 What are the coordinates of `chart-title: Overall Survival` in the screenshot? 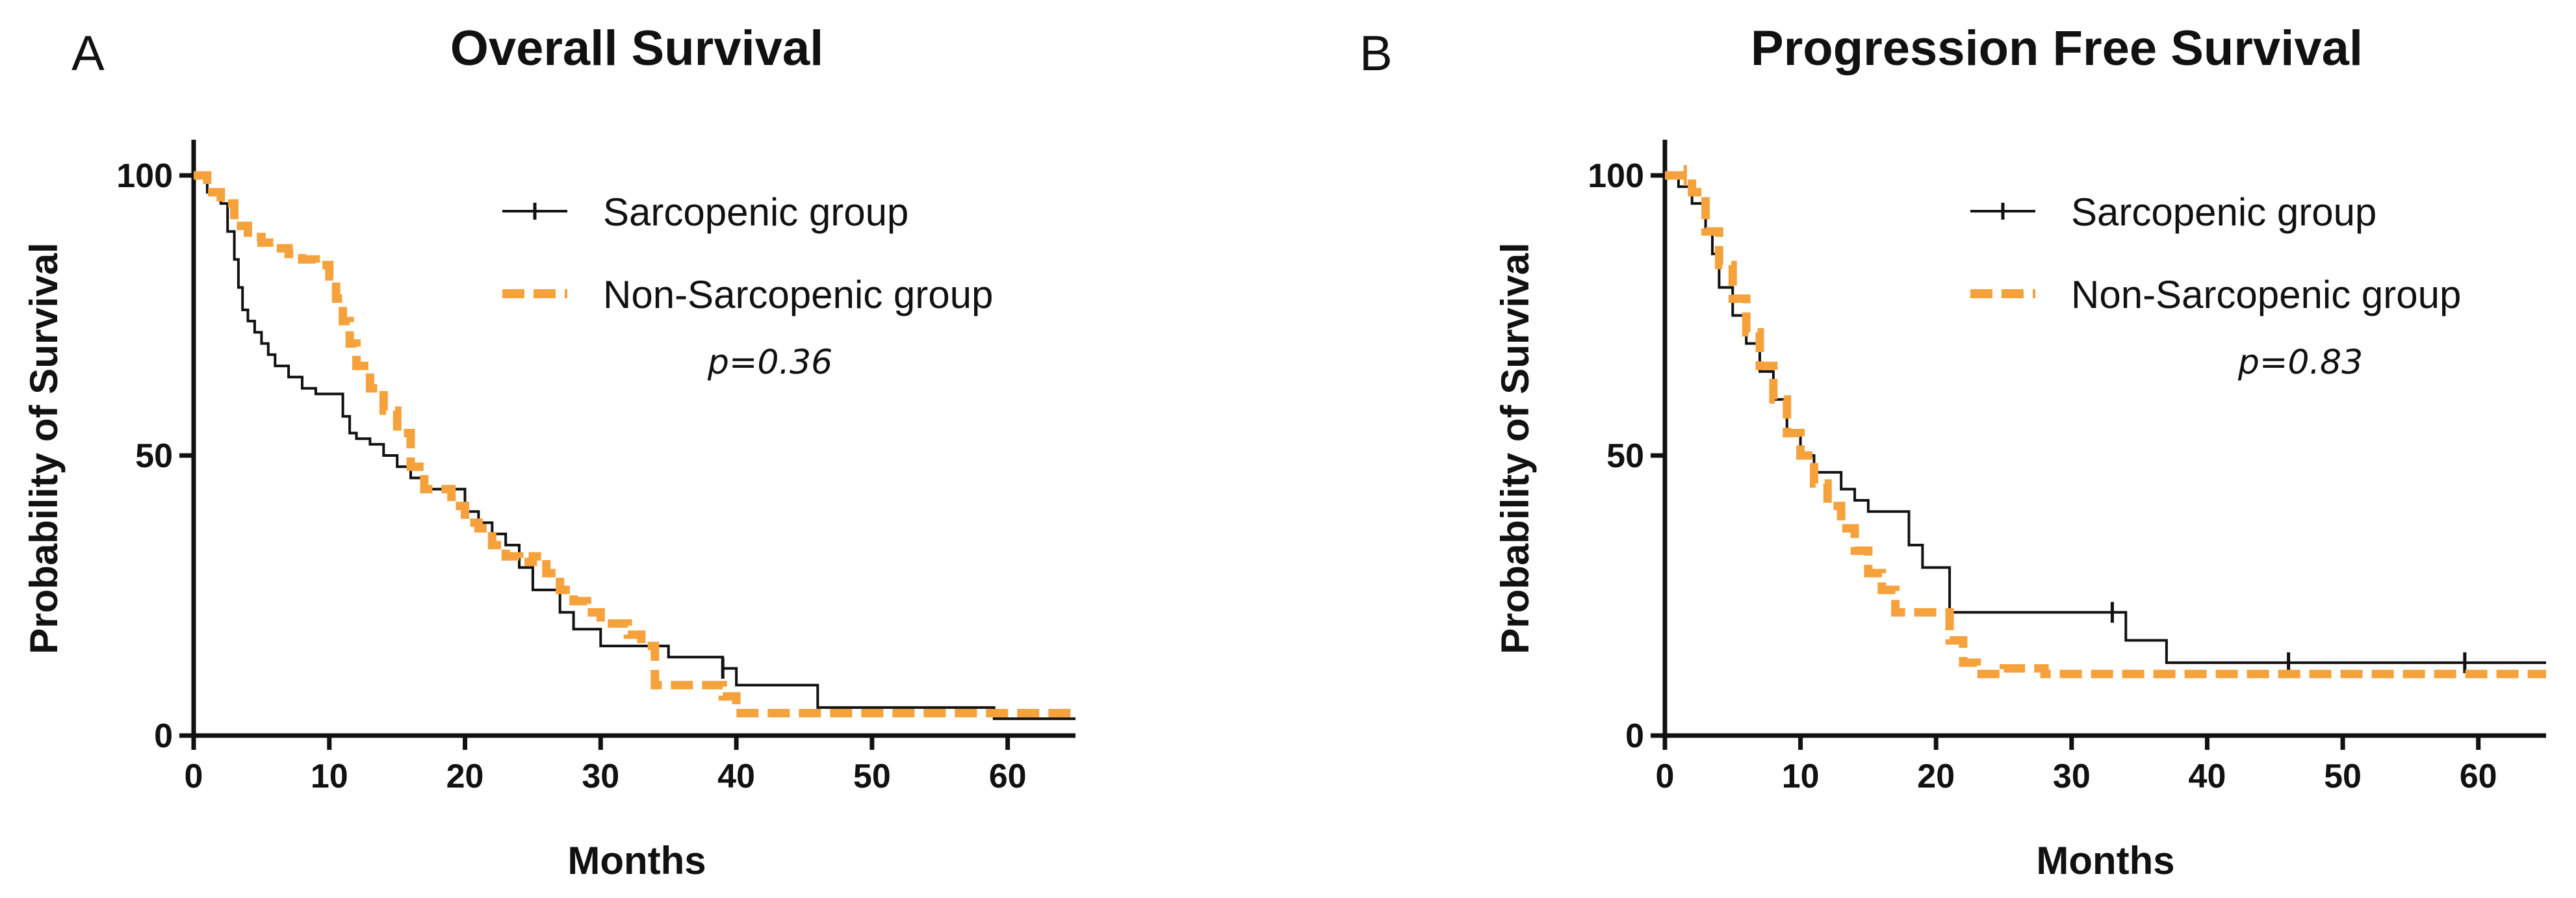 It's located at (637, 48).